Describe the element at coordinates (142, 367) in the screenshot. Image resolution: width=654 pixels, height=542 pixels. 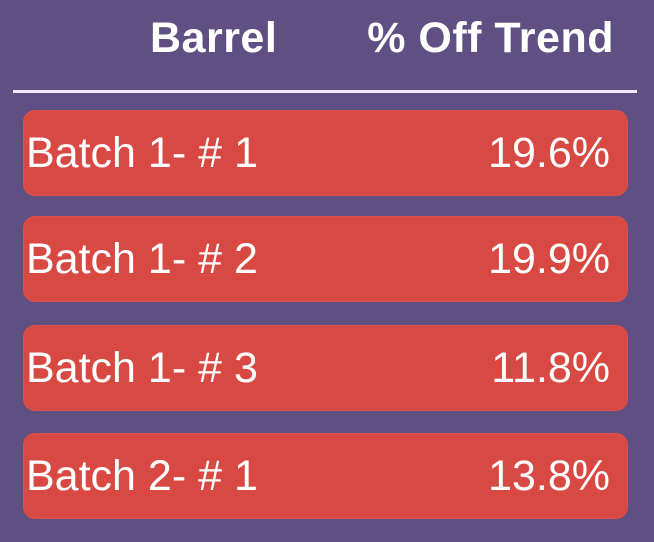
I see `barrel-name: Batch 1- # 3` at that location.